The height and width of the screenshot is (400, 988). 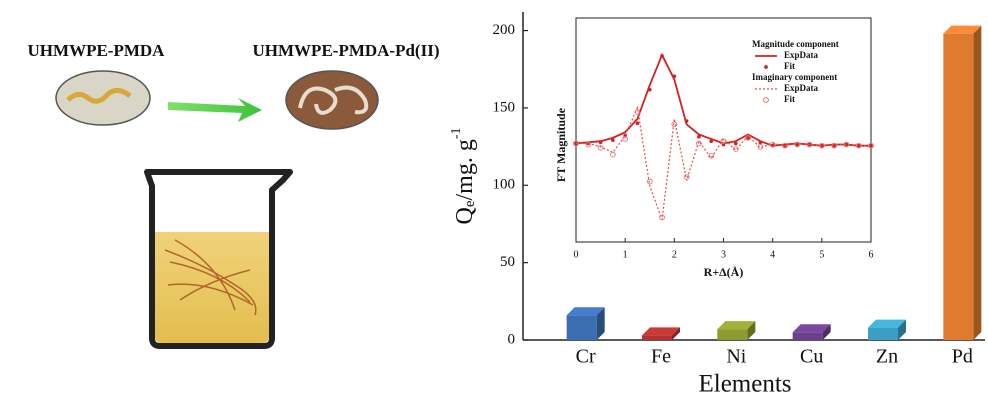 What do you see at coordinates (744, 384) in the screenshot?
I see `x-axis-label: Elements` at bounding box center [744, 384].